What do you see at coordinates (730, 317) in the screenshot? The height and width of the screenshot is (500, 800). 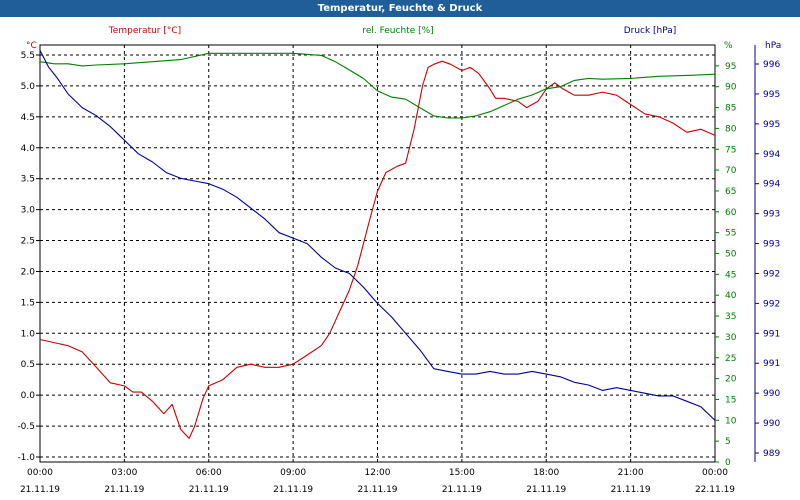 I see `humidity-tick-label: 35` at bounding box center [730, 317].